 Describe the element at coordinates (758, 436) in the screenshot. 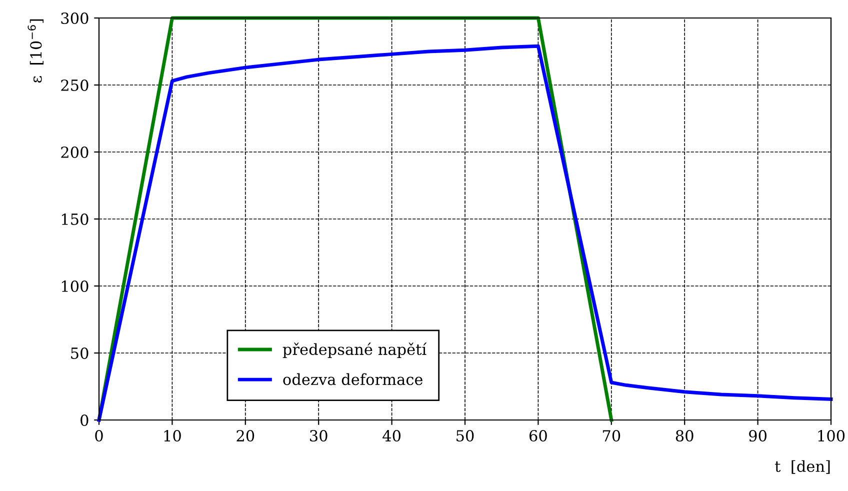

I see `x-tick-label: 90` at that location.